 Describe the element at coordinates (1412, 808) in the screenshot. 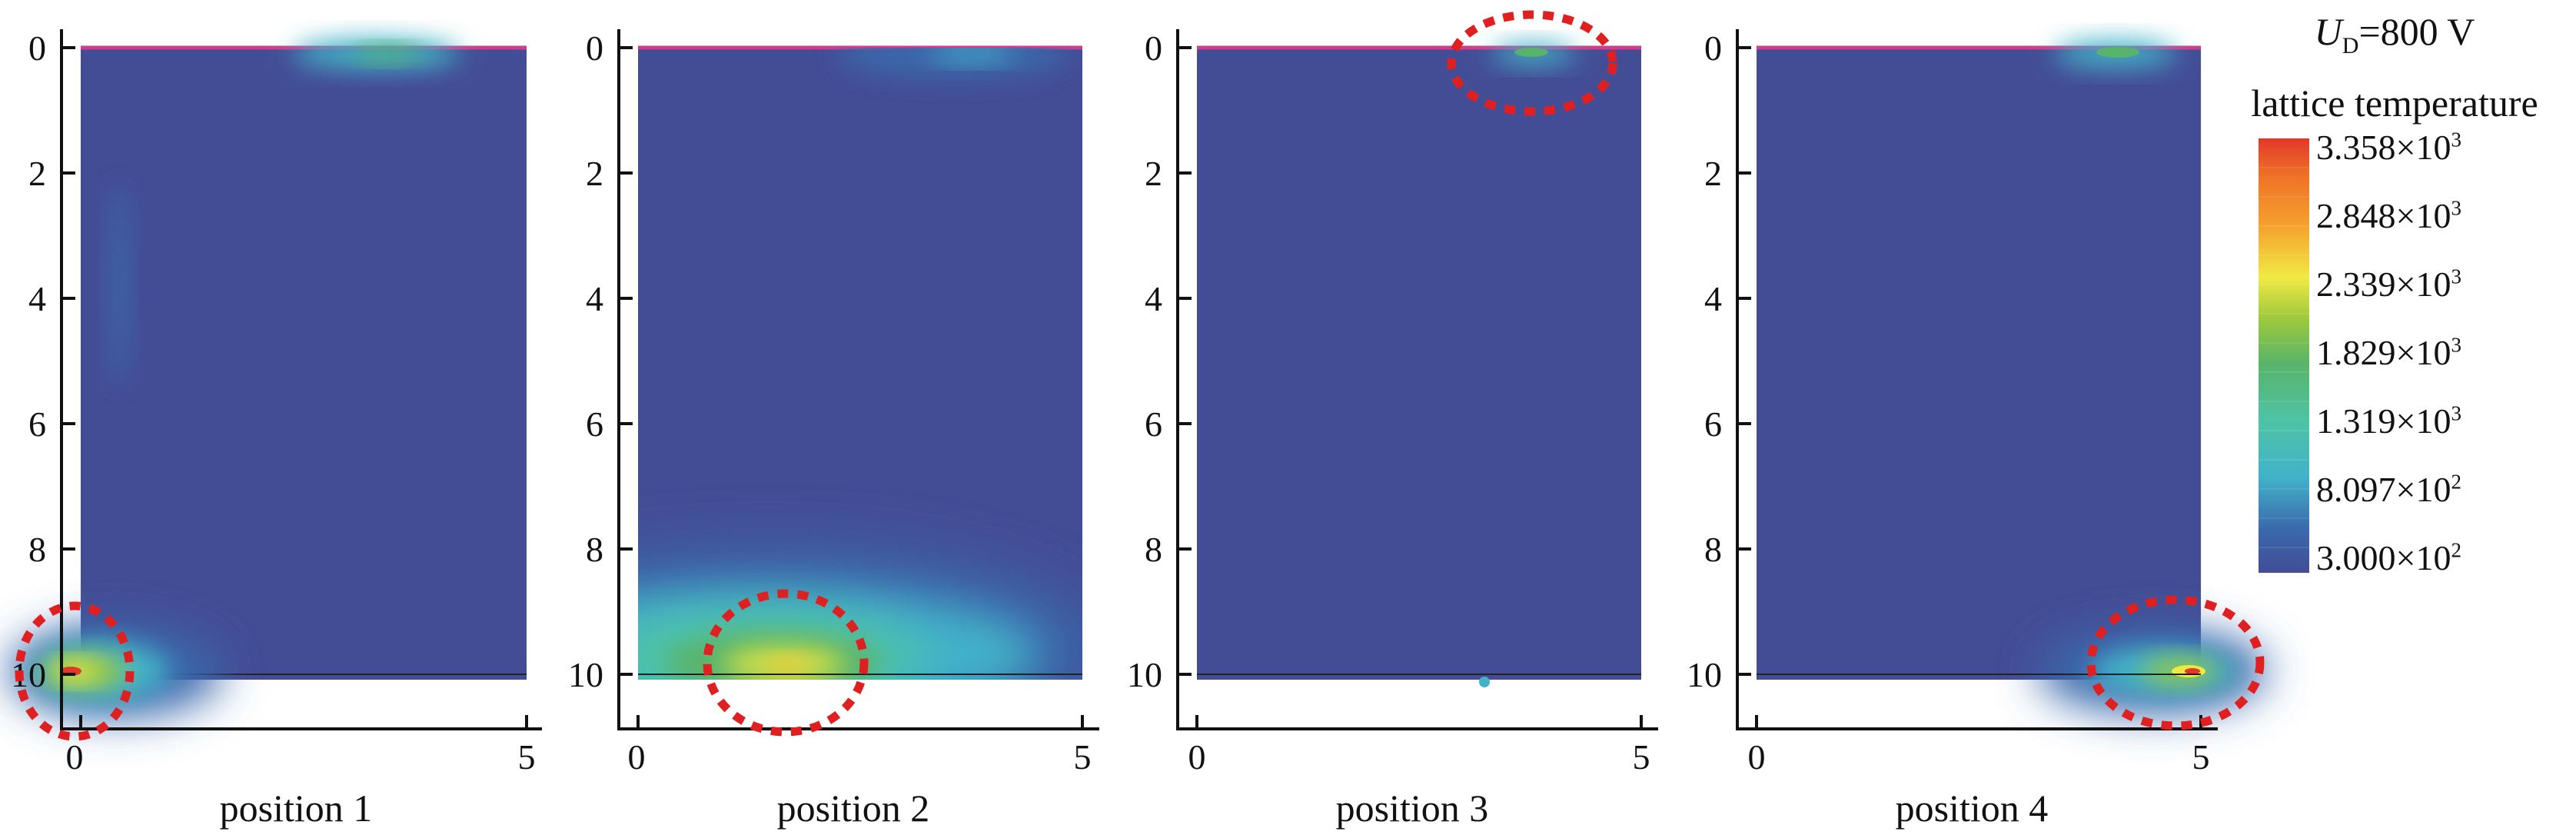

I see `panel-3-title: position 3` at that location.